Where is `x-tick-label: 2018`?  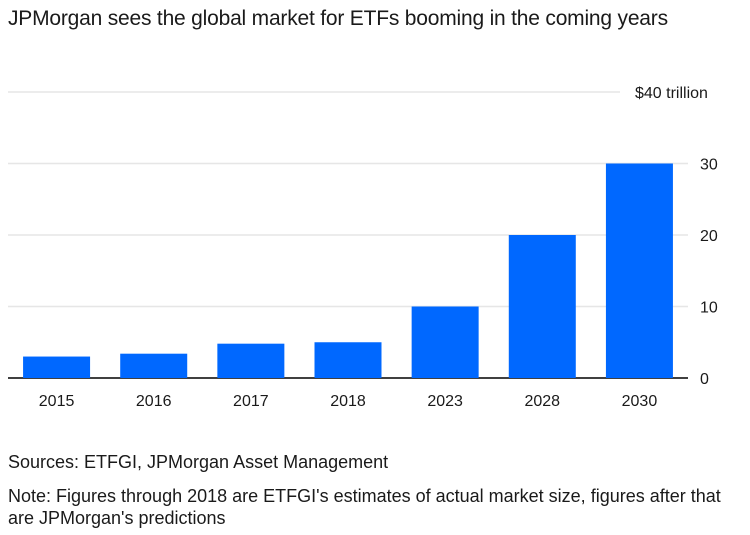 x-tick-label: 2018 is located at coordinates (348, 401).